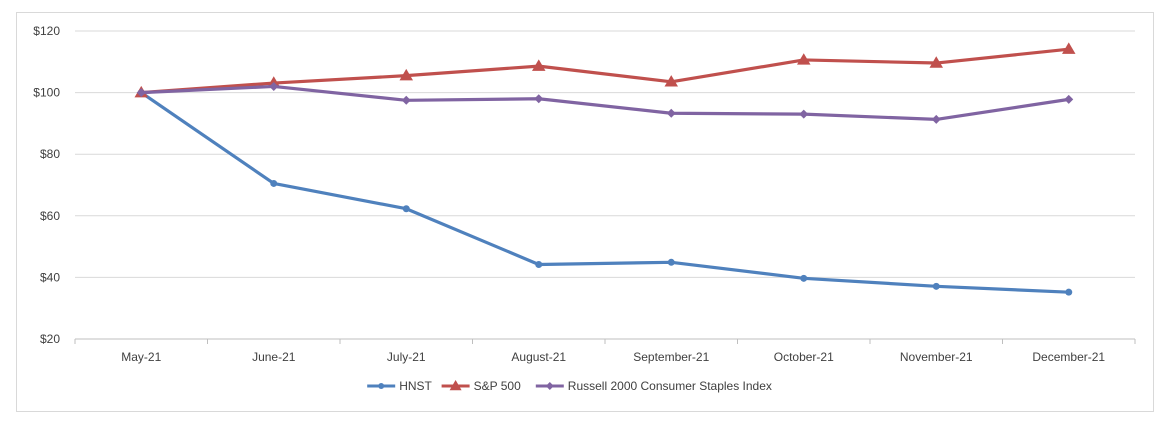 This screenshot has height=427, width=1166. I want to click on y-axis-ticks: $20 $40 $60 $80 $100 $120, so click(46, 185).